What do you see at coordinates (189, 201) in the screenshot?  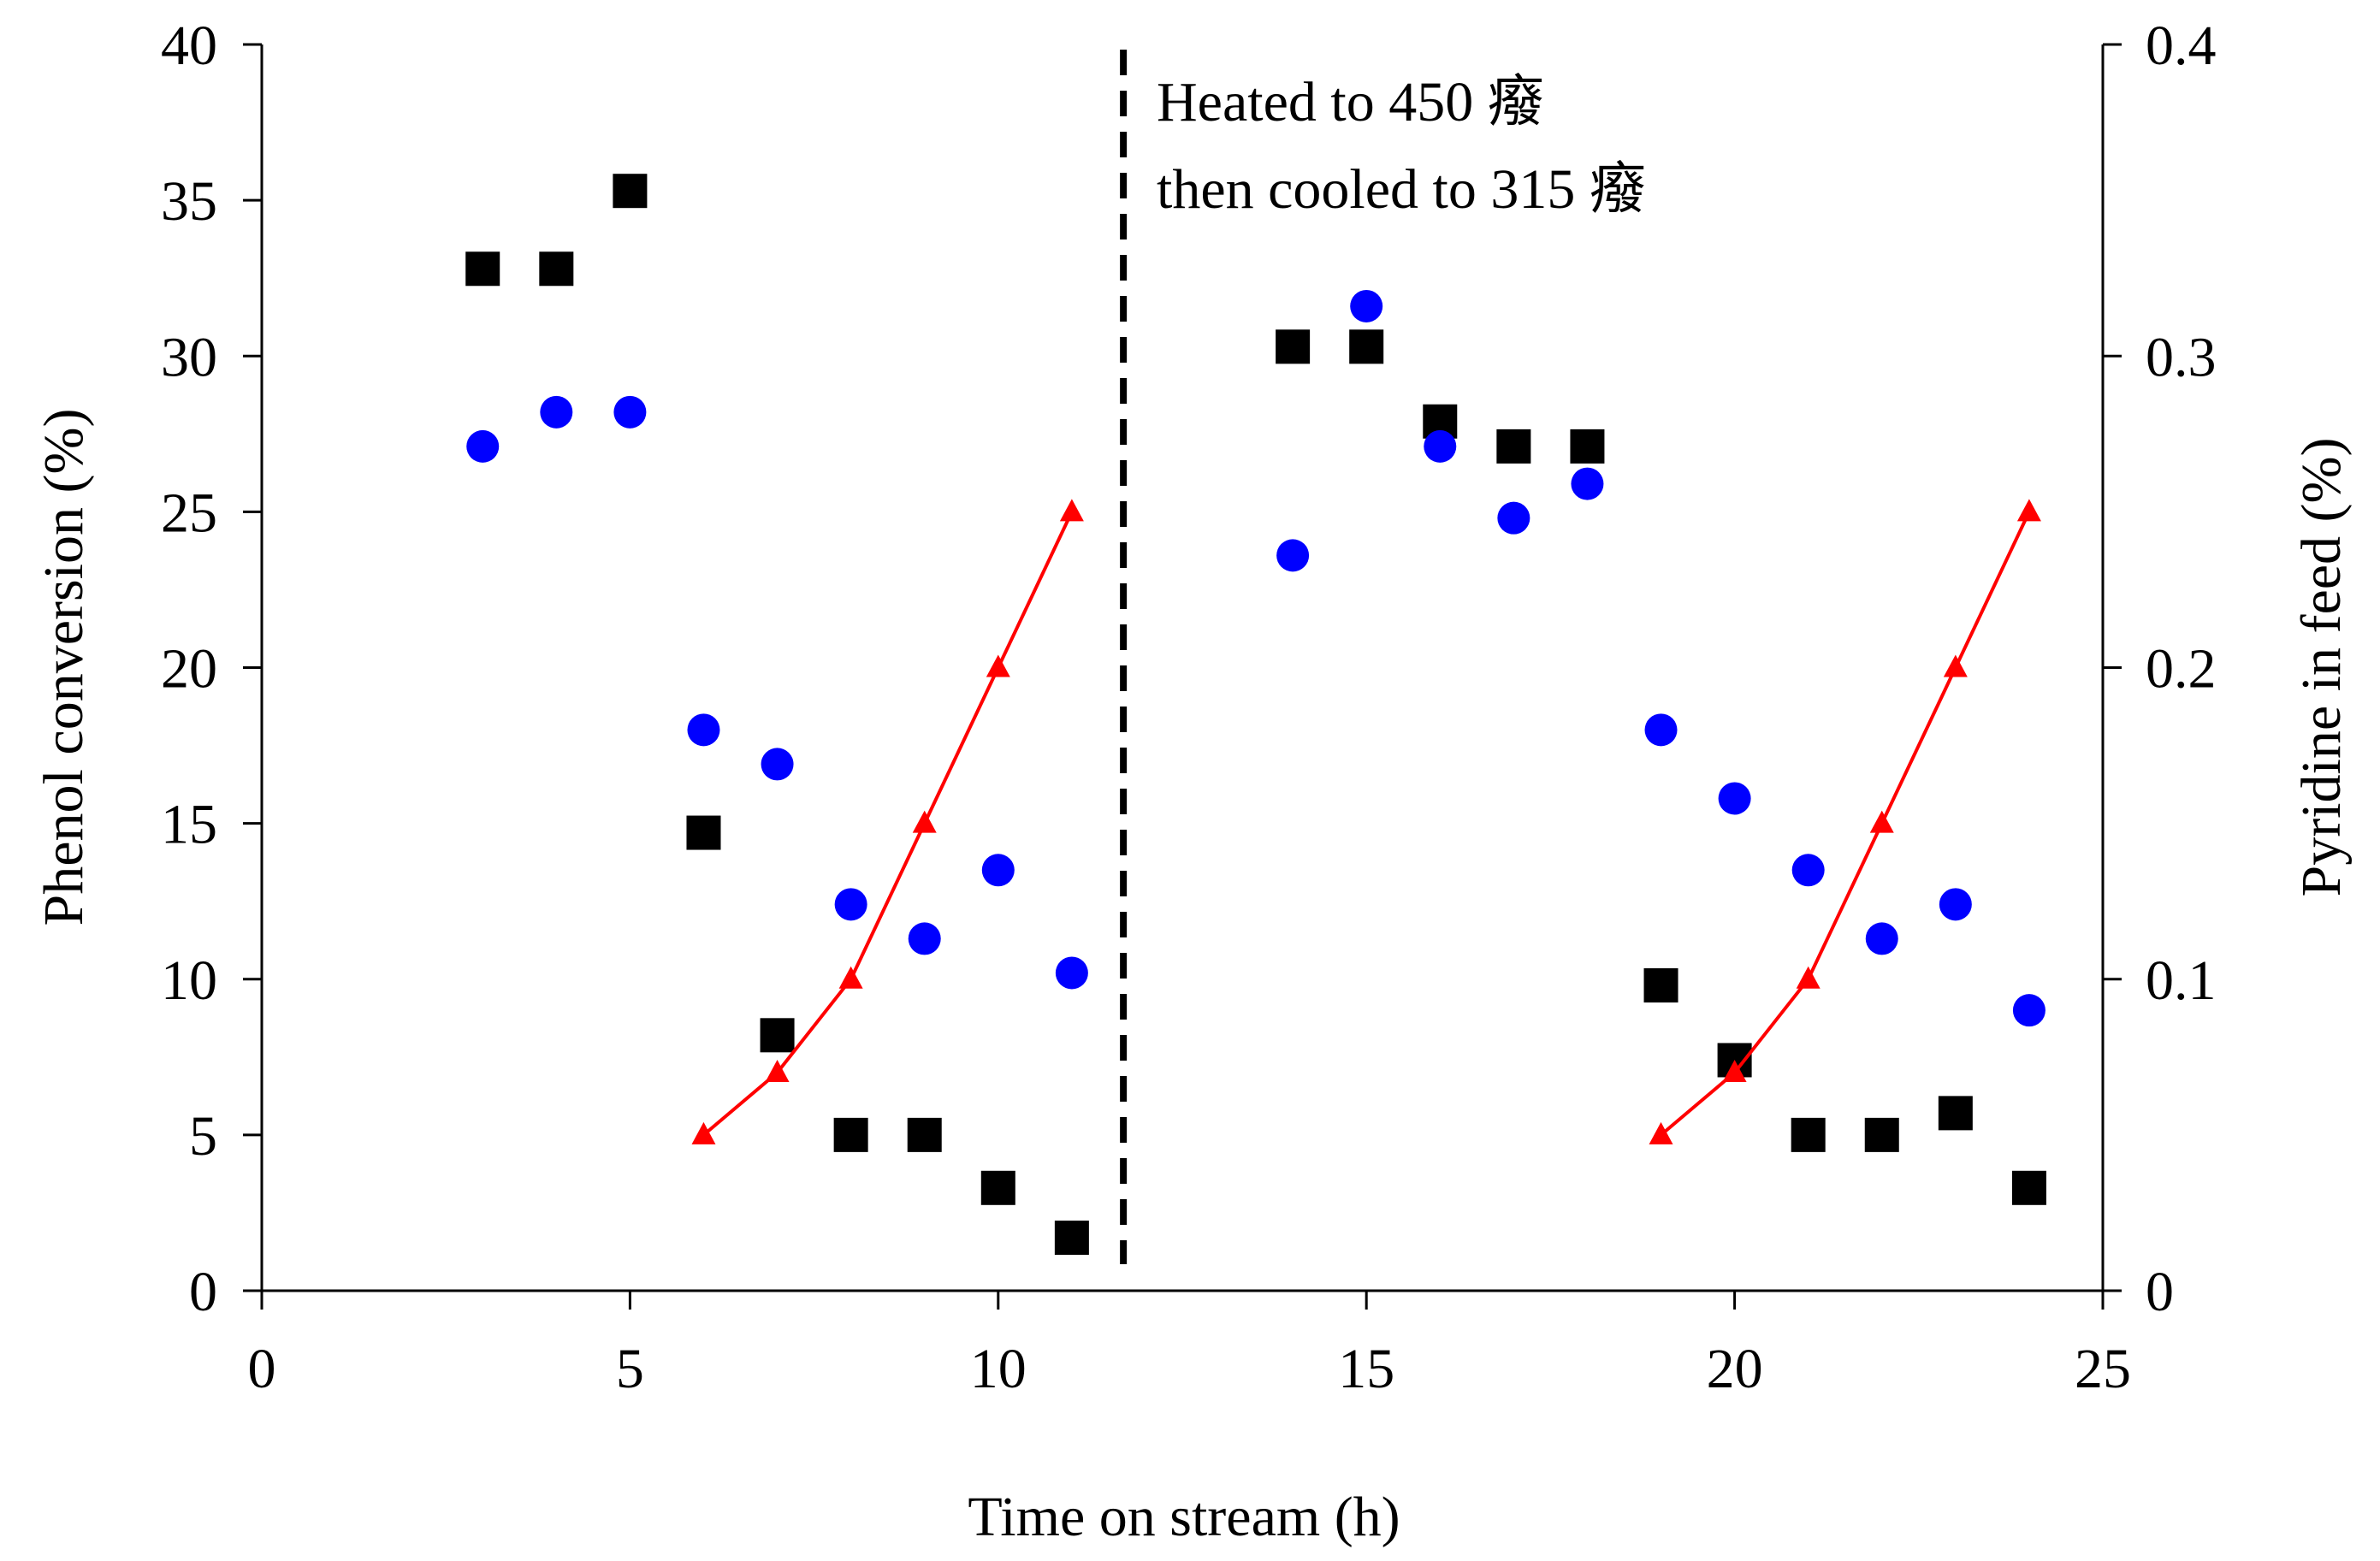 I see `y-left-tick-label: 35` at bounding box center [189, 201].